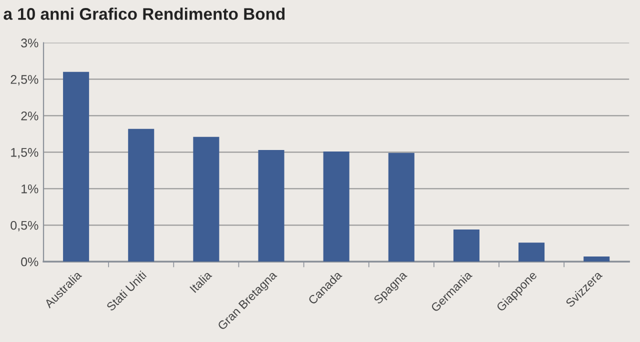  Describe the element at coordinates (24, 80) in the screenshot. I see `y-tick-label: 2,5%` at that location.